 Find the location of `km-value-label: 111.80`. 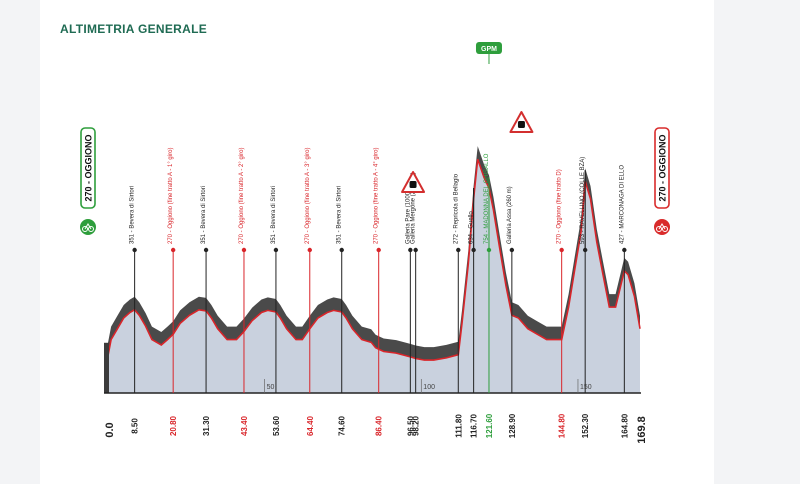

km-value-label: 111.80 is located at coordinates (458, 426).